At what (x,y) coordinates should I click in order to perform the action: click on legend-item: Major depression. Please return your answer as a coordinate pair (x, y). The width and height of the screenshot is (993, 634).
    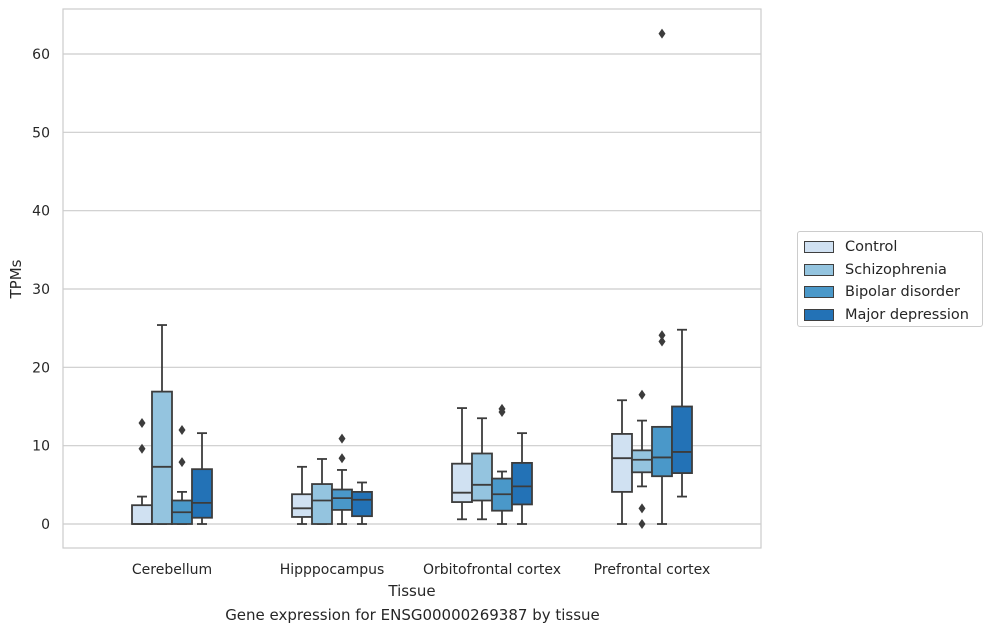
    Looking at the image, I should click on (893, 315).